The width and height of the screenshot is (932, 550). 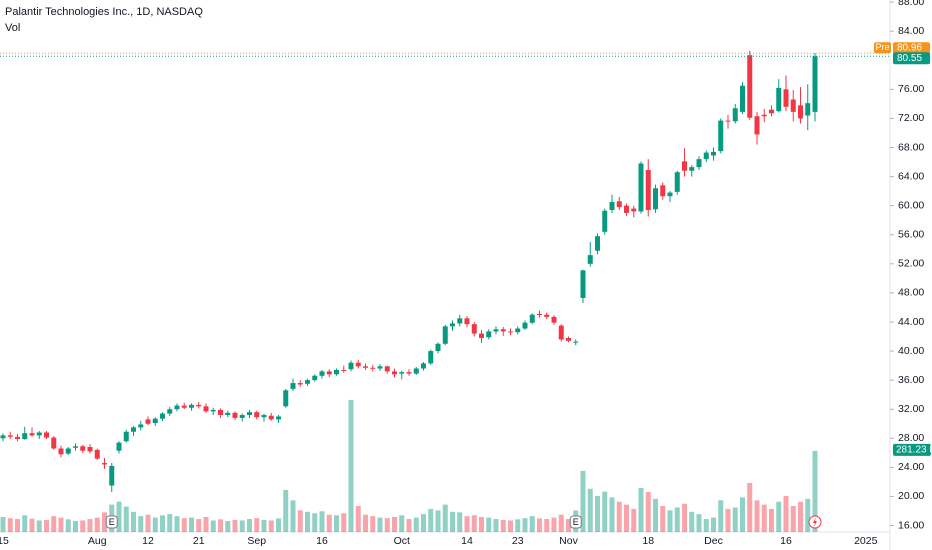 What do you see at coordinates (4, 541) in the screenshot?
I see `x-tick-label: 15` at bounding box center [4, 541].